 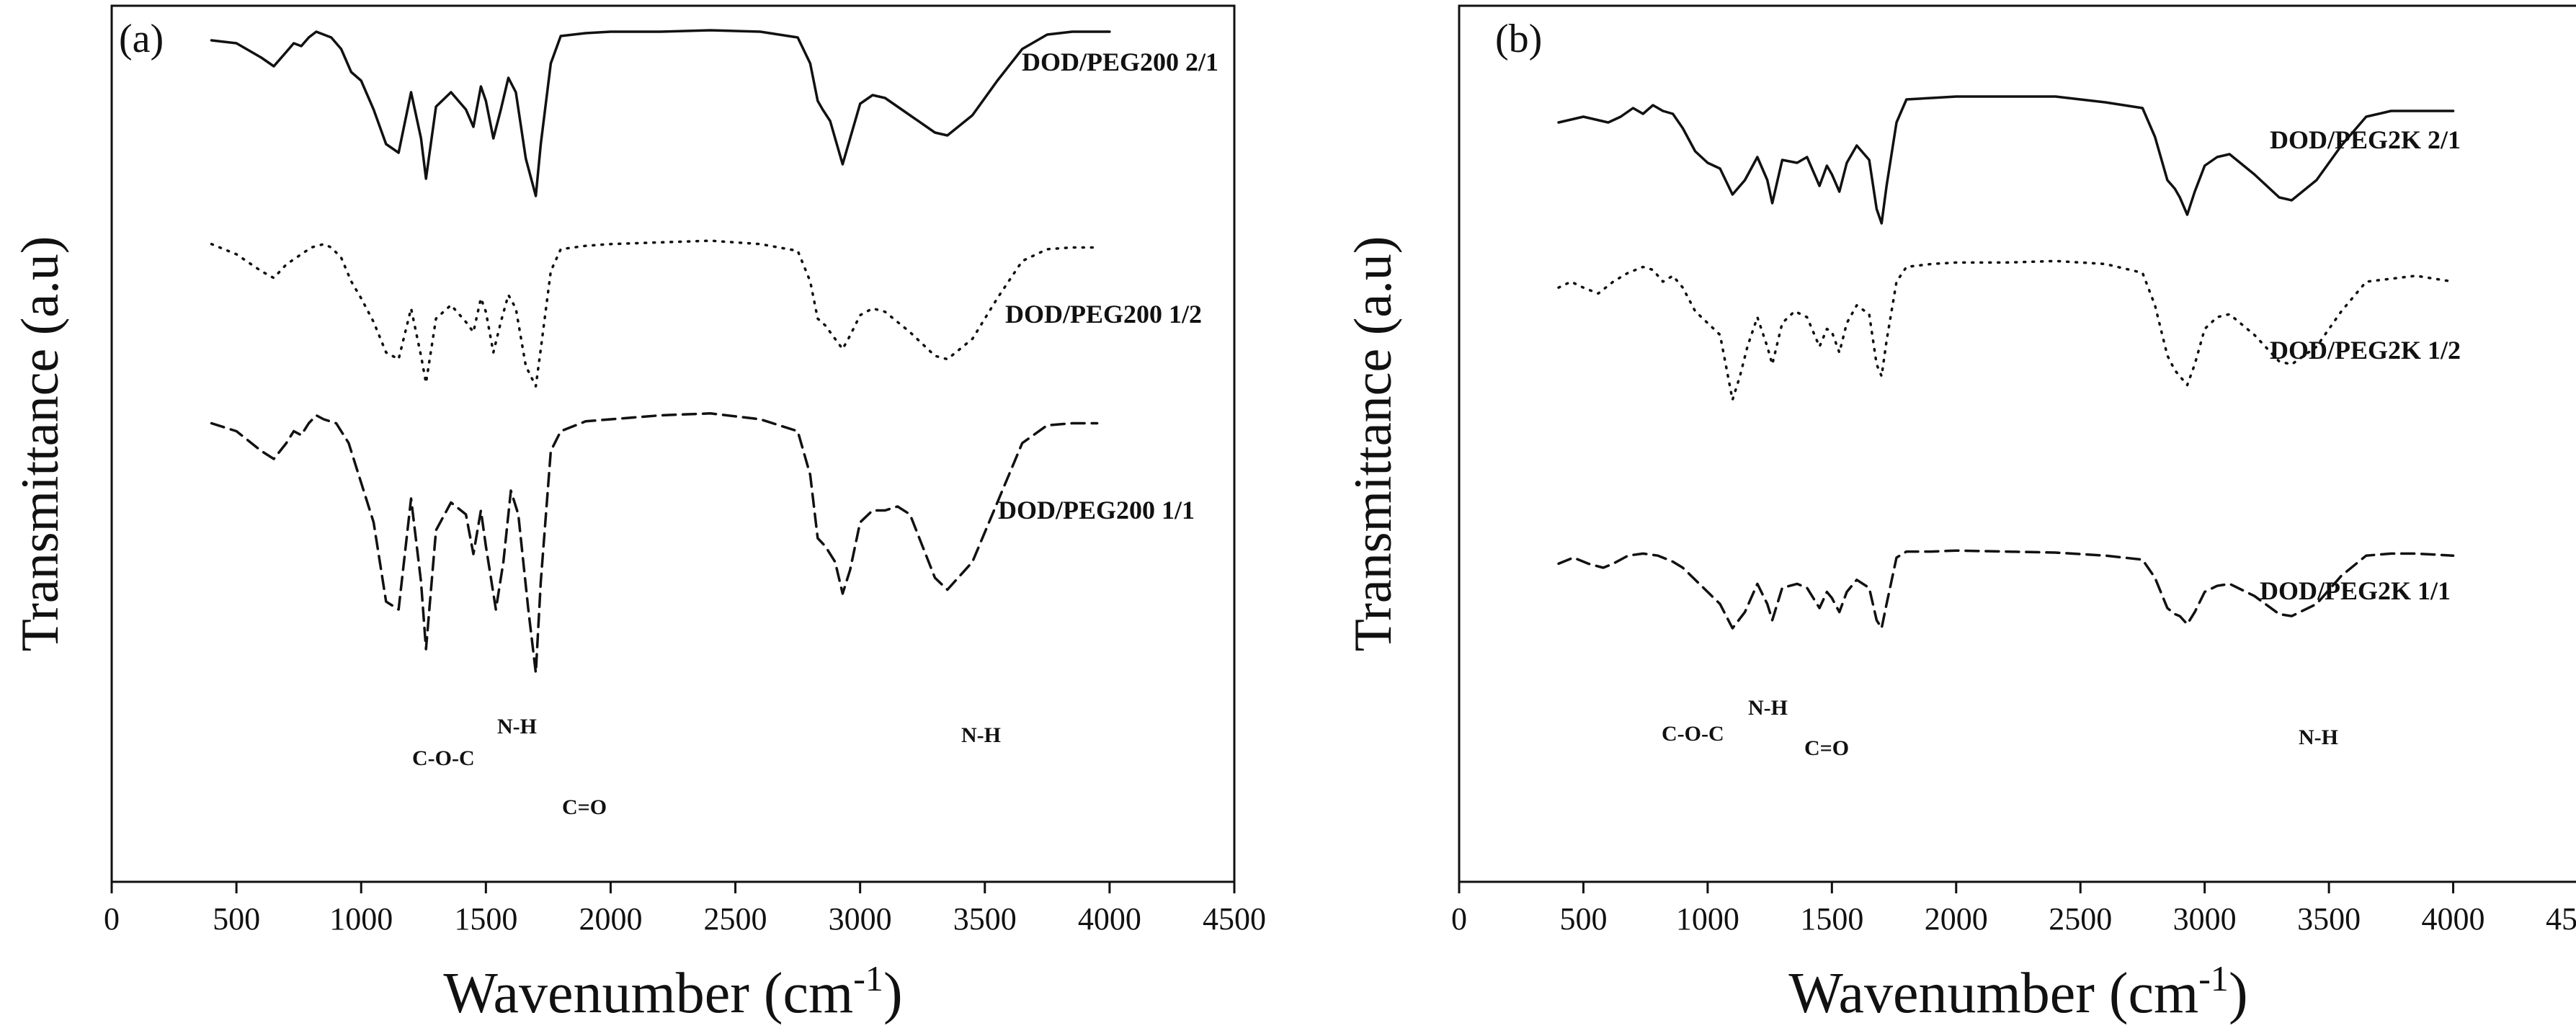 What do you see at coordinates (1120, 62) in the screenshot?
I see `series-label: DOD/PEG200 2/1` at bounding box center [1120, 62].